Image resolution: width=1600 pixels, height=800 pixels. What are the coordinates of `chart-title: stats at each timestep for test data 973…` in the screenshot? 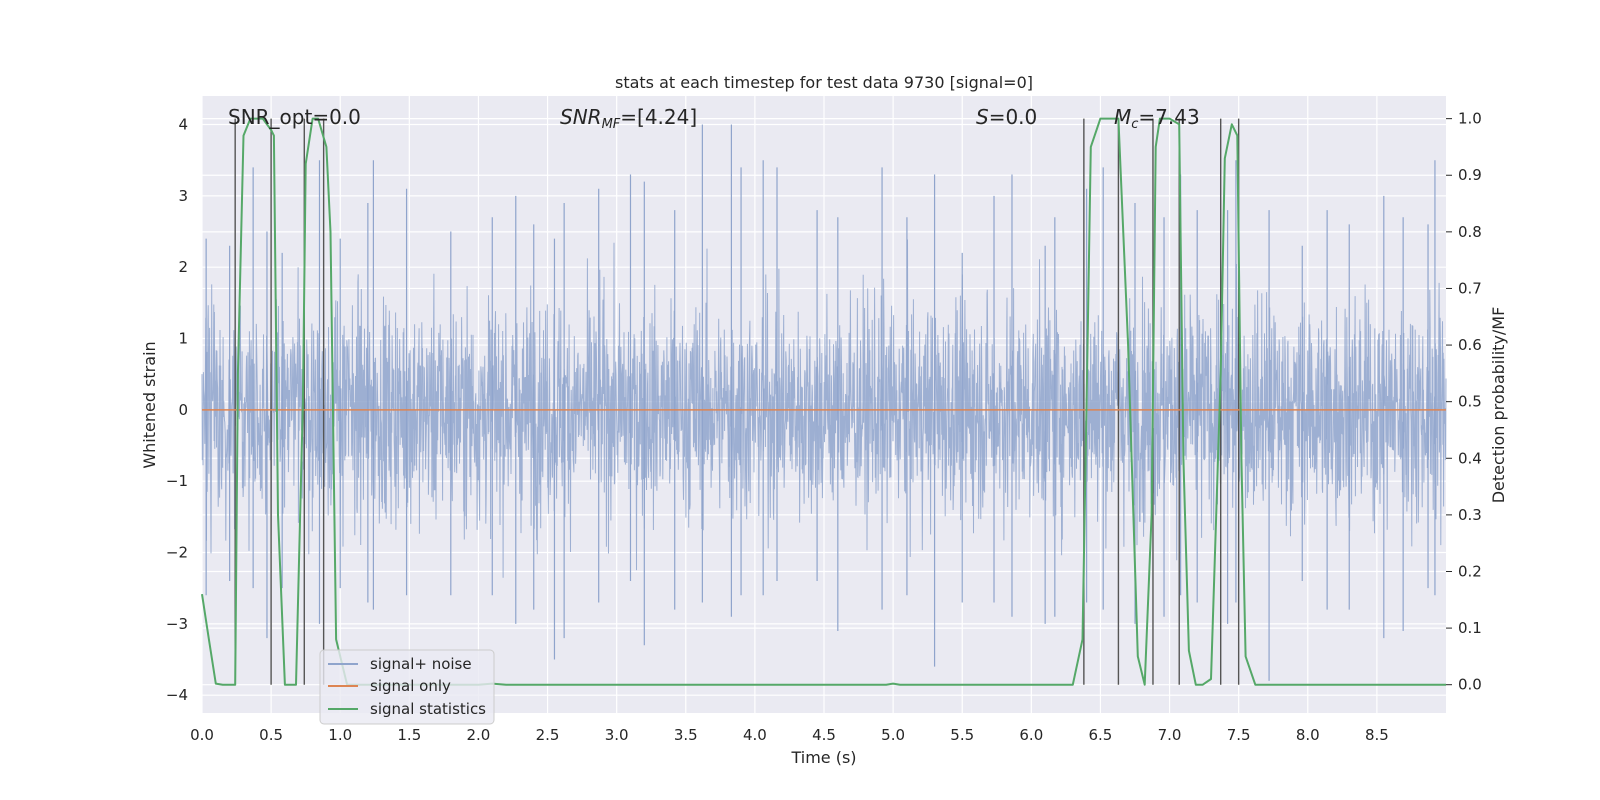 It's located at (824, 82).